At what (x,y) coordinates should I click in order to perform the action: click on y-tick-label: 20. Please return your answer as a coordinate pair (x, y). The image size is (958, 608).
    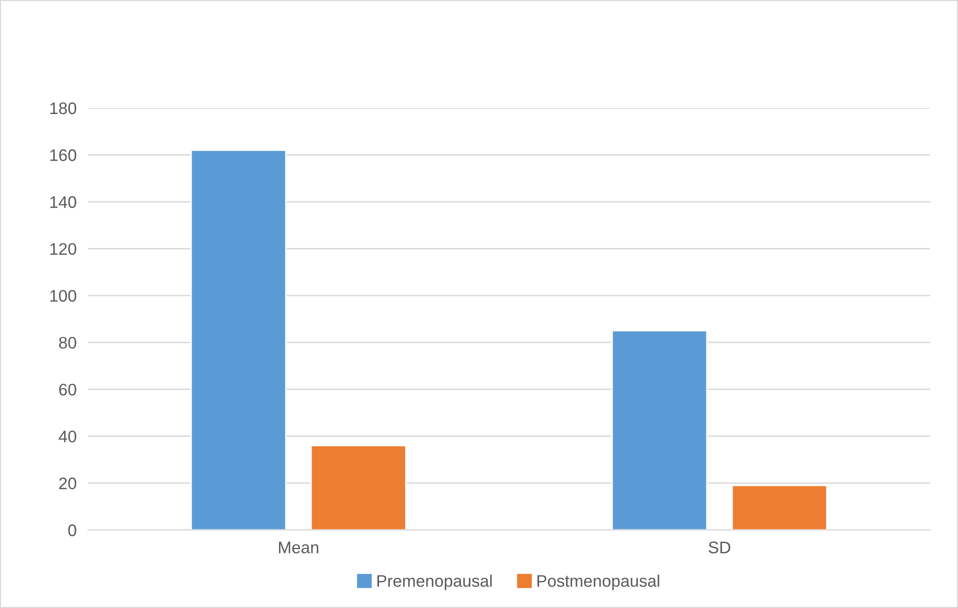
    Looking at the image, I should click on (67, 484).